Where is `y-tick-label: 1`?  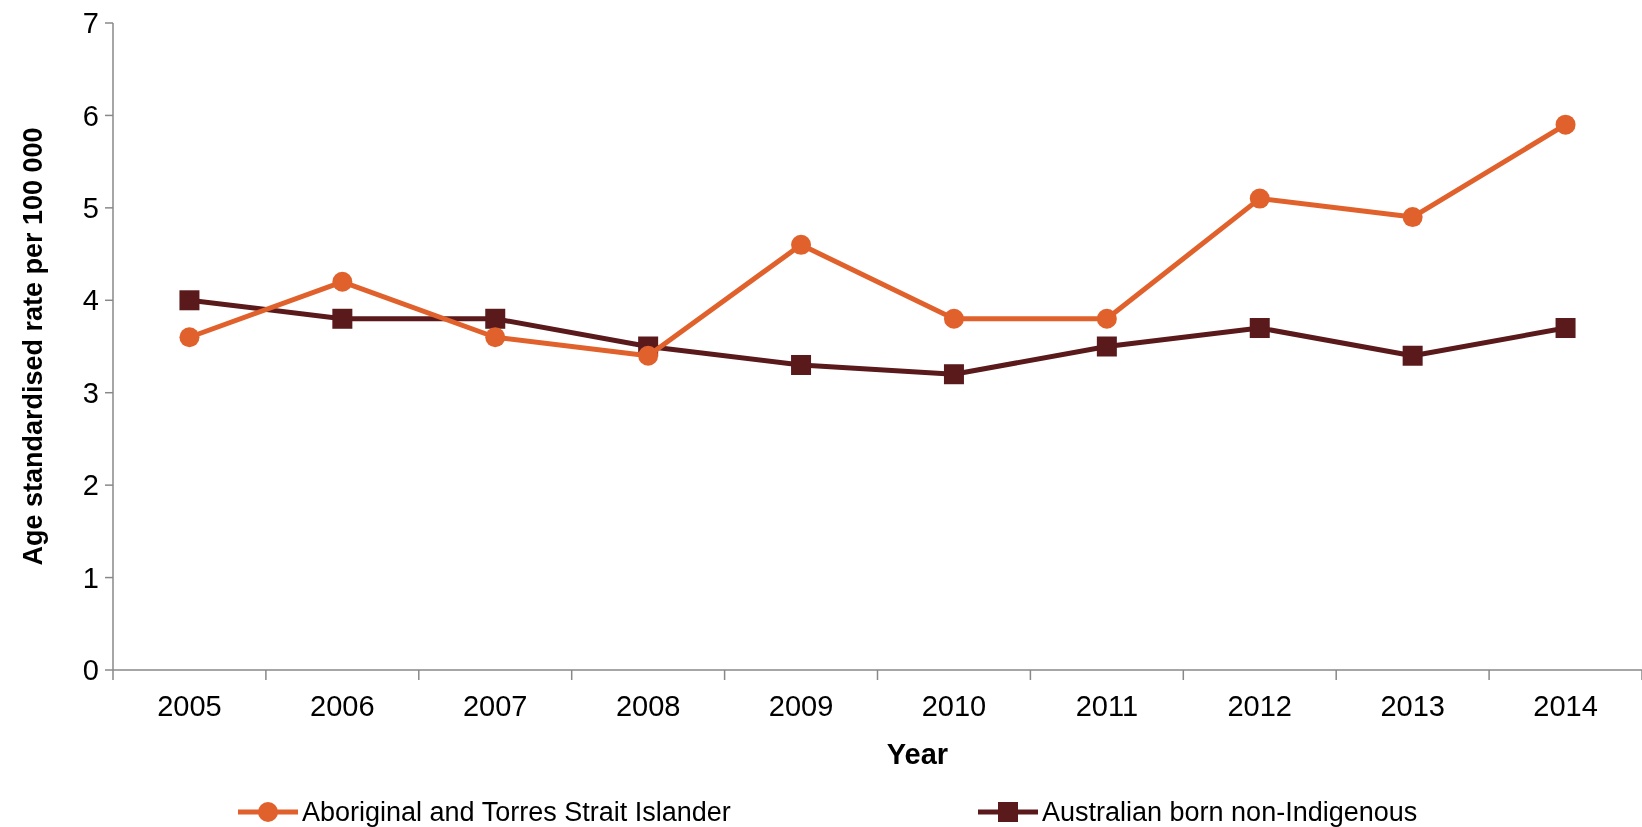
y-tick-label: 1 is located at coordinates (90, 577).